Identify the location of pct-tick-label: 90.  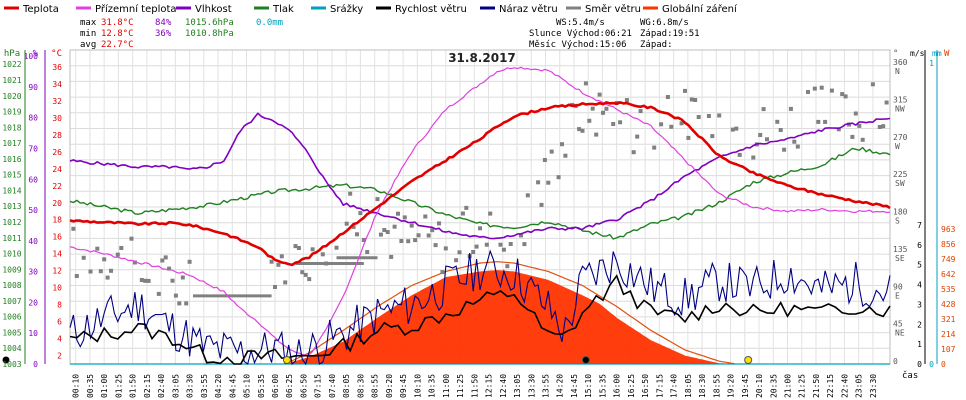
(33, 87).